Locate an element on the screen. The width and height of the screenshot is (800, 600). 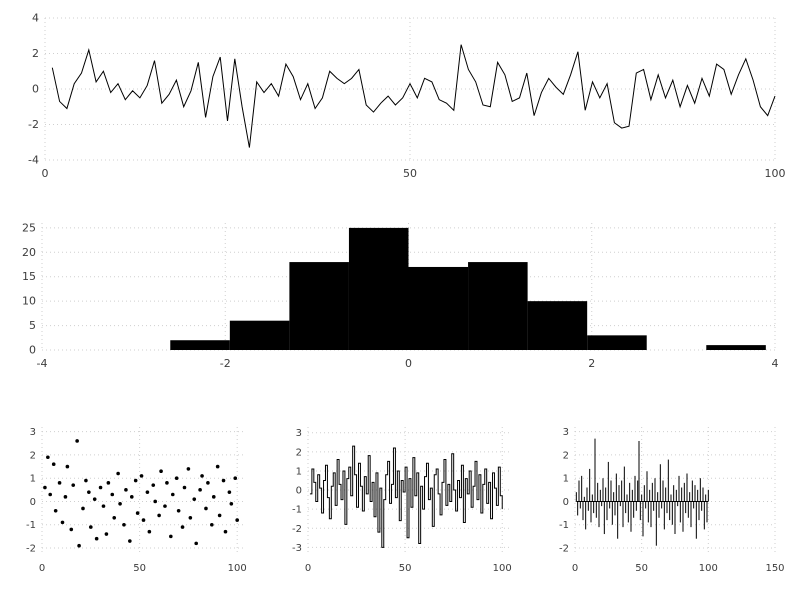
y-tick-label: -3 is located at coordinates (297, 548).